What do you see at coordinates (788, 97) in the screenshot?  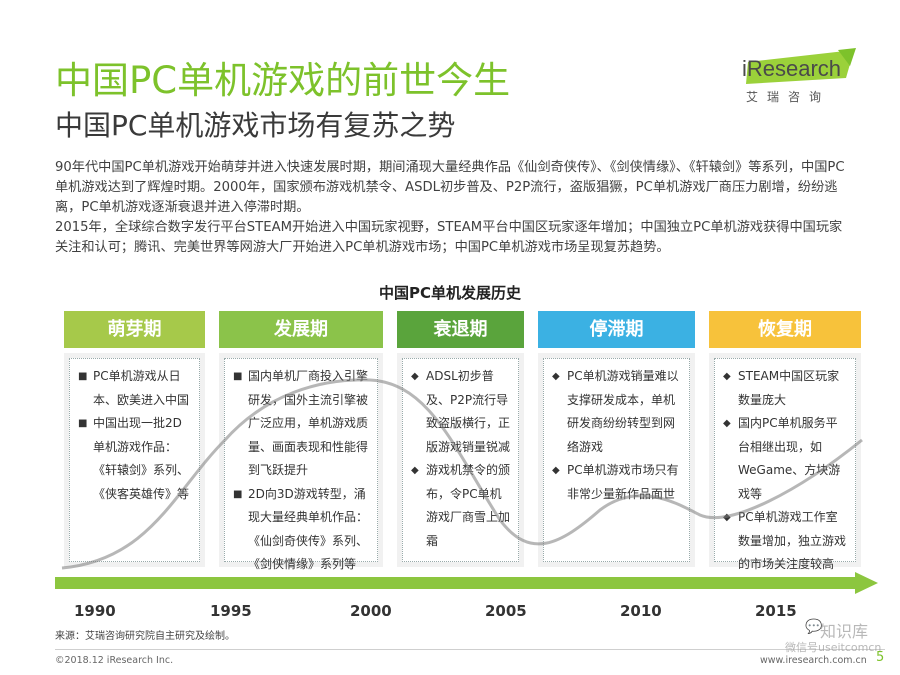 I see `logo-chinese-name: 艾瑞咨询` at bounding box center [788, 97].